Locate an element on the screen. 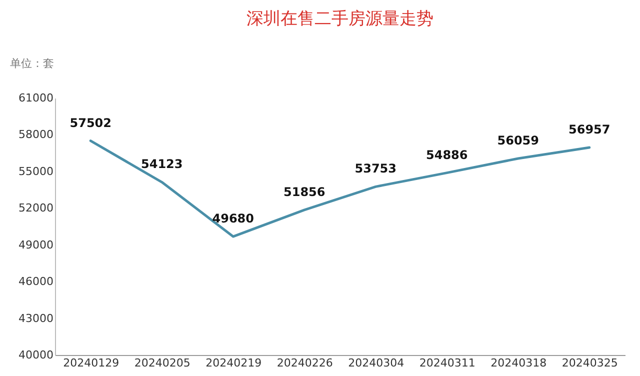 This screenshot has width=640, height=376. data-label: 56957 is located at coordinates (589, 129).